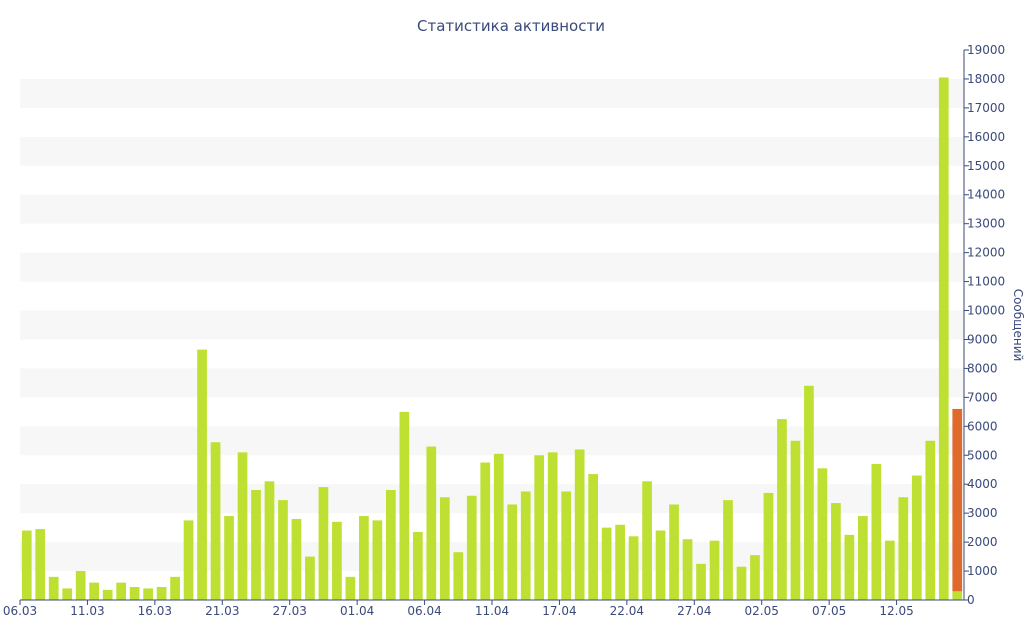  Describe the element at coordinates (20, 611) in the screenshot. I see `x-tick-label: 06.03` at that location.